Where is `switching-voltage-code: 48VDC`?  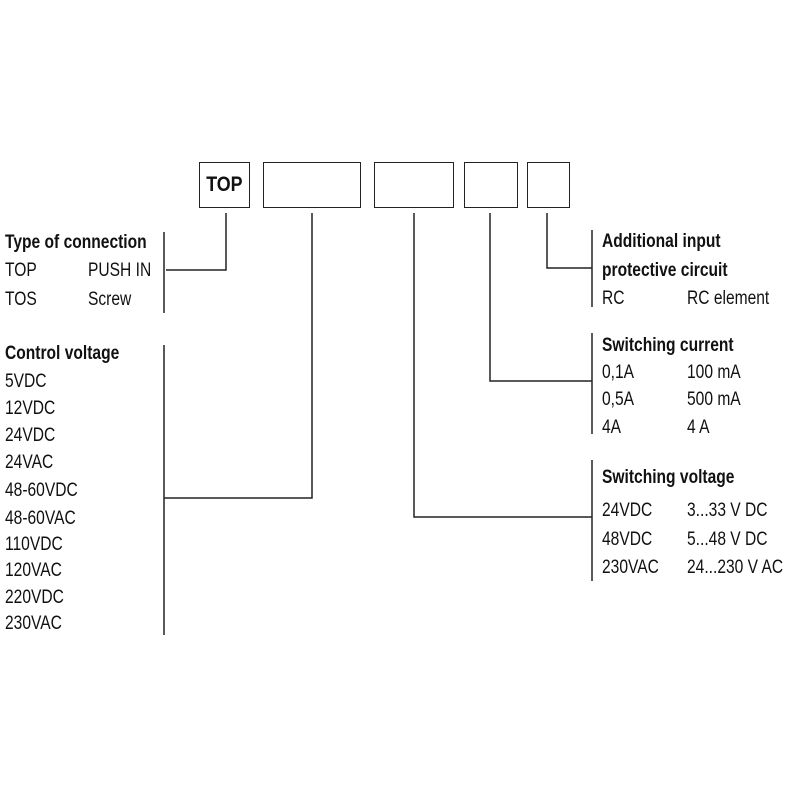 switching-voltage-code: 48VDC is located at coordinates (627, 539).